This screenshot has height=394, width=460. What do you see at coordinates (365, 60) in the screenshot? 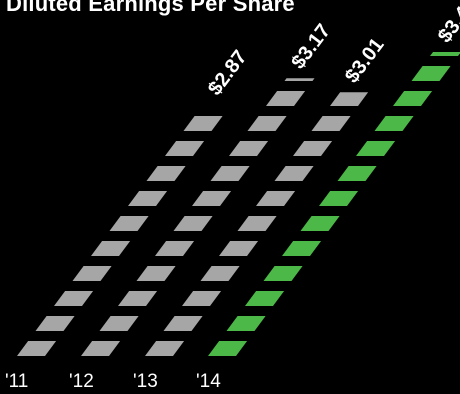
I see `data-label: $3.01` at bounding box center [365, 60].